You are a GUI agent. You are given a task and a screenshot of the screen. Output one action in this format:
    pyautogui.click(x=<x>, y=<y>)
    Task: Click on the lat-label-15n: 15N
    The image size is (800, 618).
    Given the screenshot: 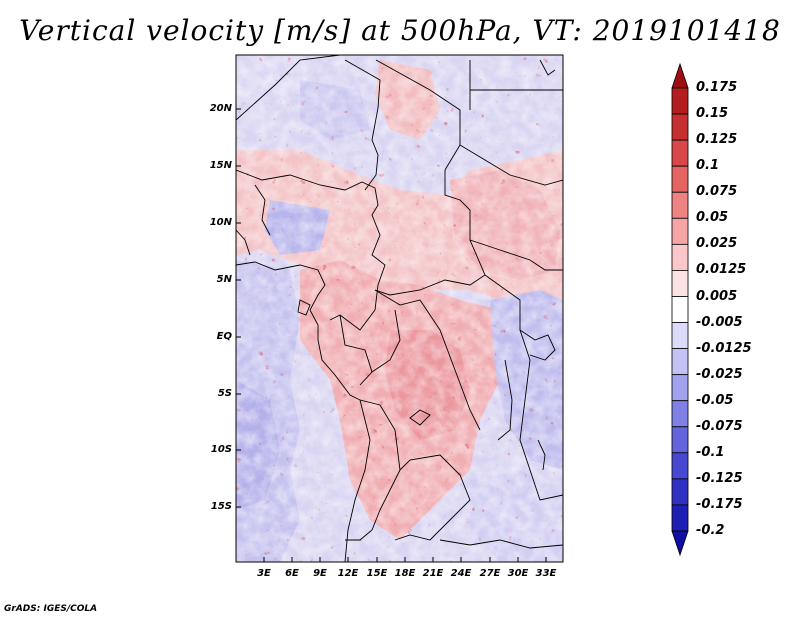 What is the action you would take?
    pyautogui.click(x=220, y=165)
    